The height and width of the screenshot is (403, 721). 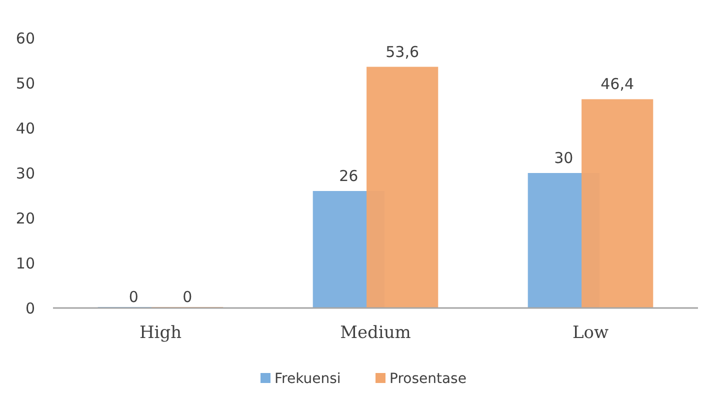 What do you see at coordinates (348, 176) in the screenshot?
I see `data-label: 26` at bounding box center [348, 176].